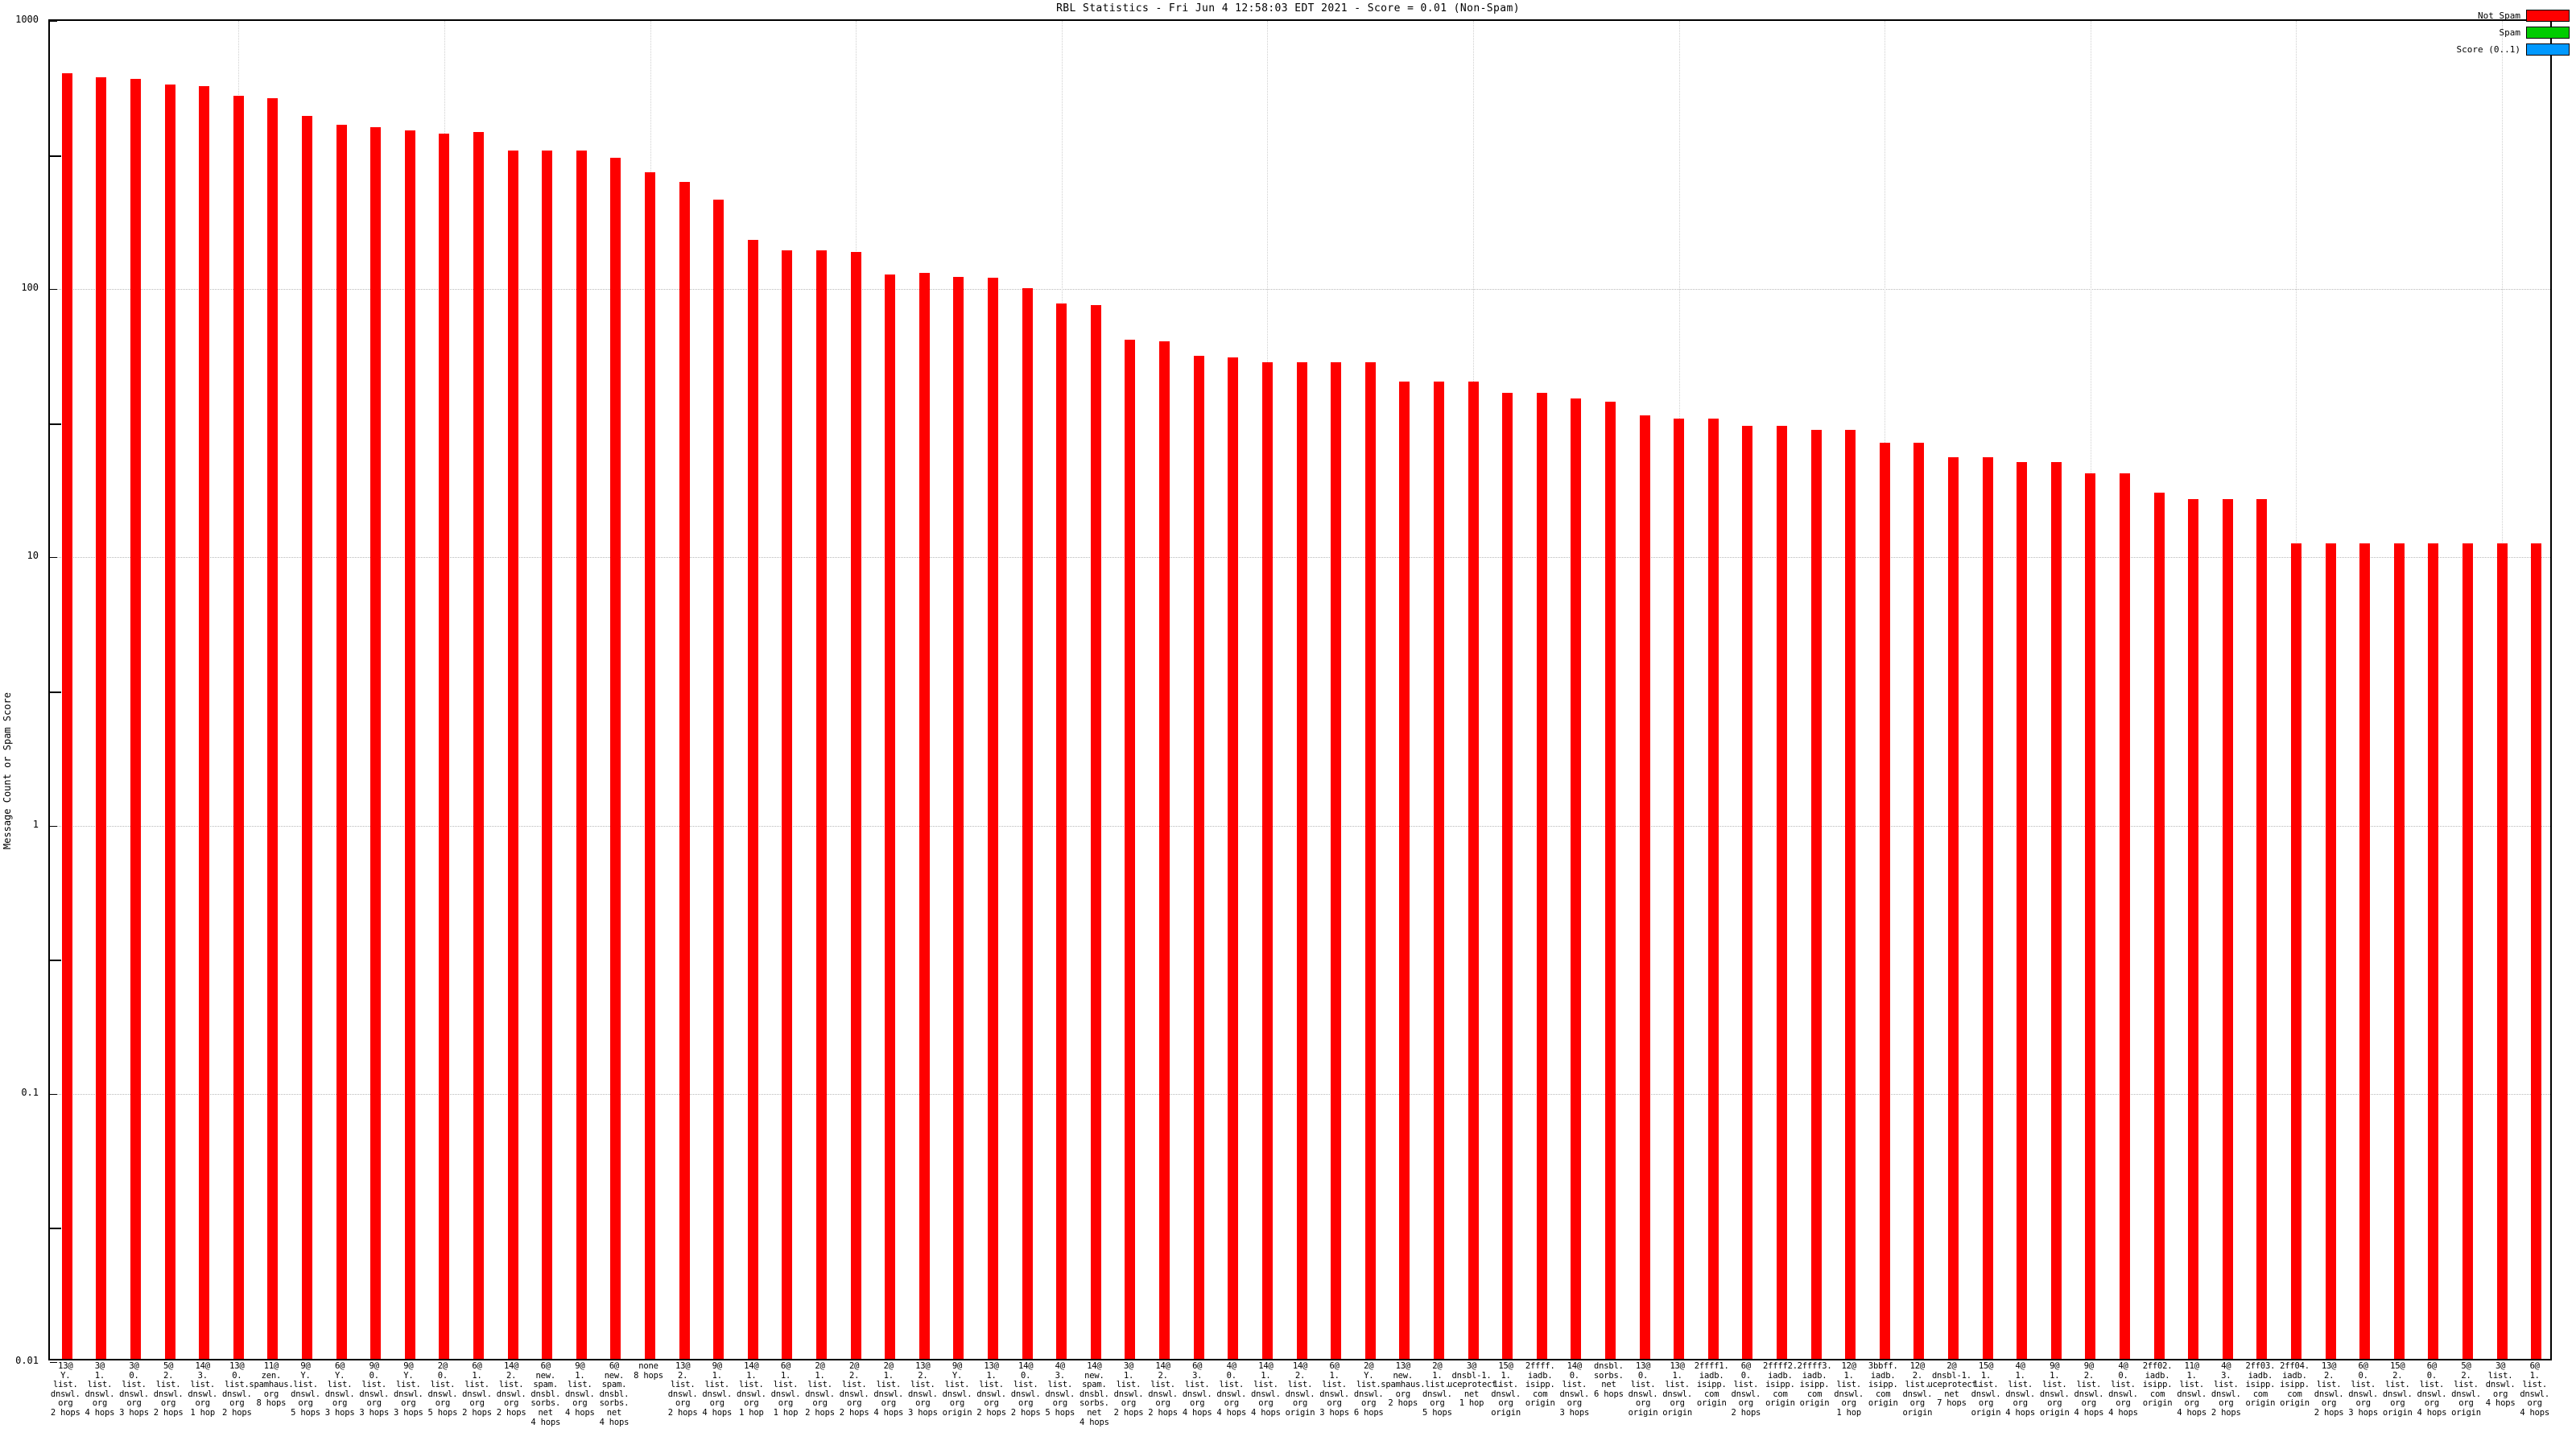 The image size is (2576, 1449). I want to click on x-tick-label: 3@ 0. list. dnswl. org 3 hops, so click(134, 1389).